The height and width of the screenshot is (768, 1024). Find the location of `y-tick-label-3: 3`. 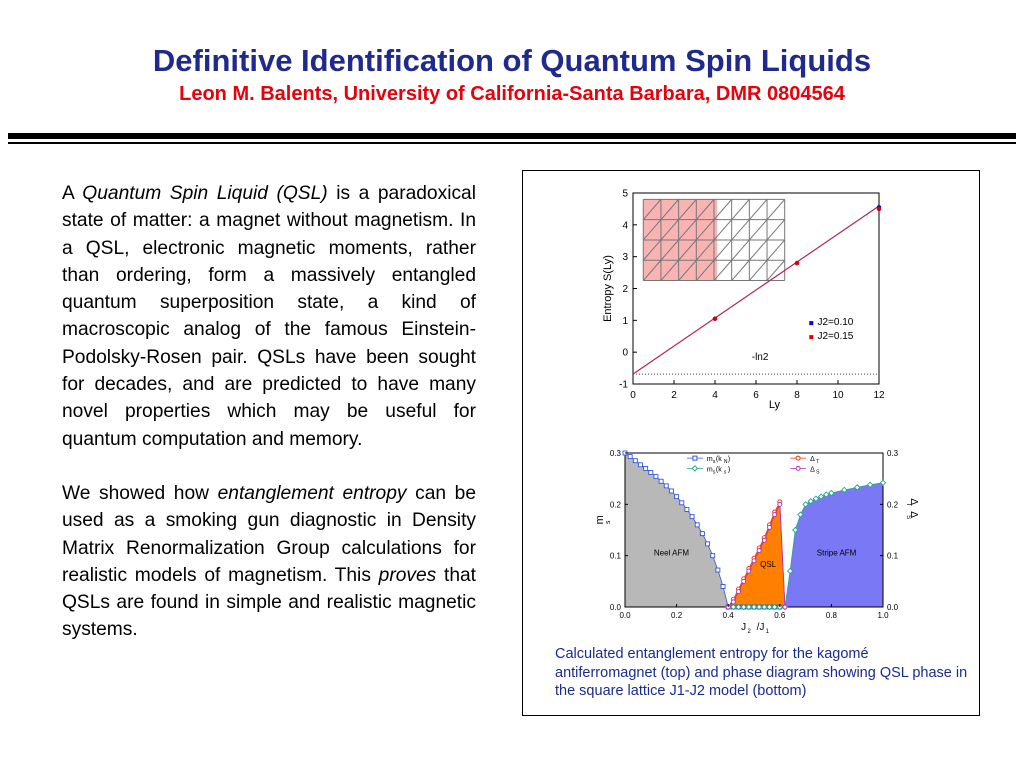

y-tick-label-3: 3 is located at coordinates (625, 257).